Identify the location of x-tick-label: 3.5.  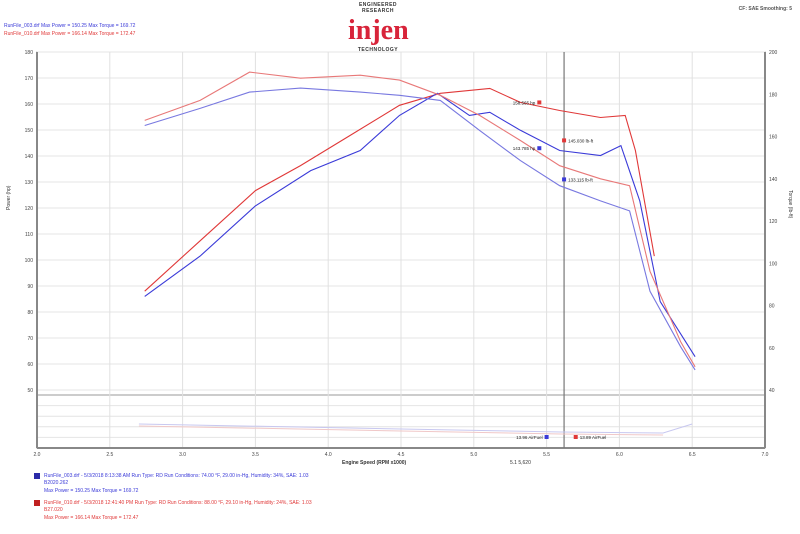
(255, 455).